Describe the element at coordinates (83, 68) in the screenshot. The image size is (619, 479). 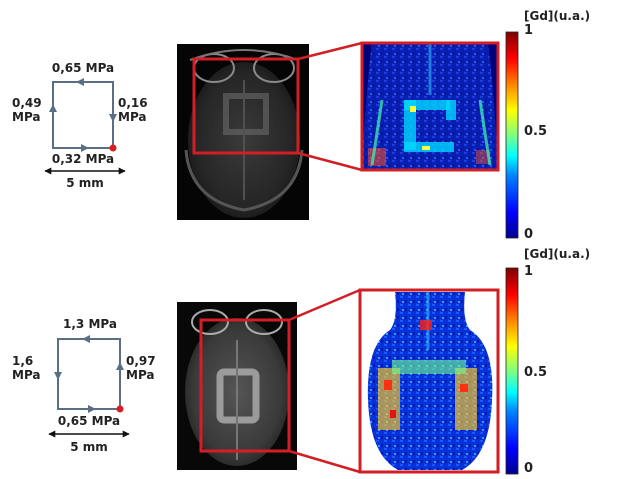
I see `side-label-top-1: 0,65 MPa` at that location.